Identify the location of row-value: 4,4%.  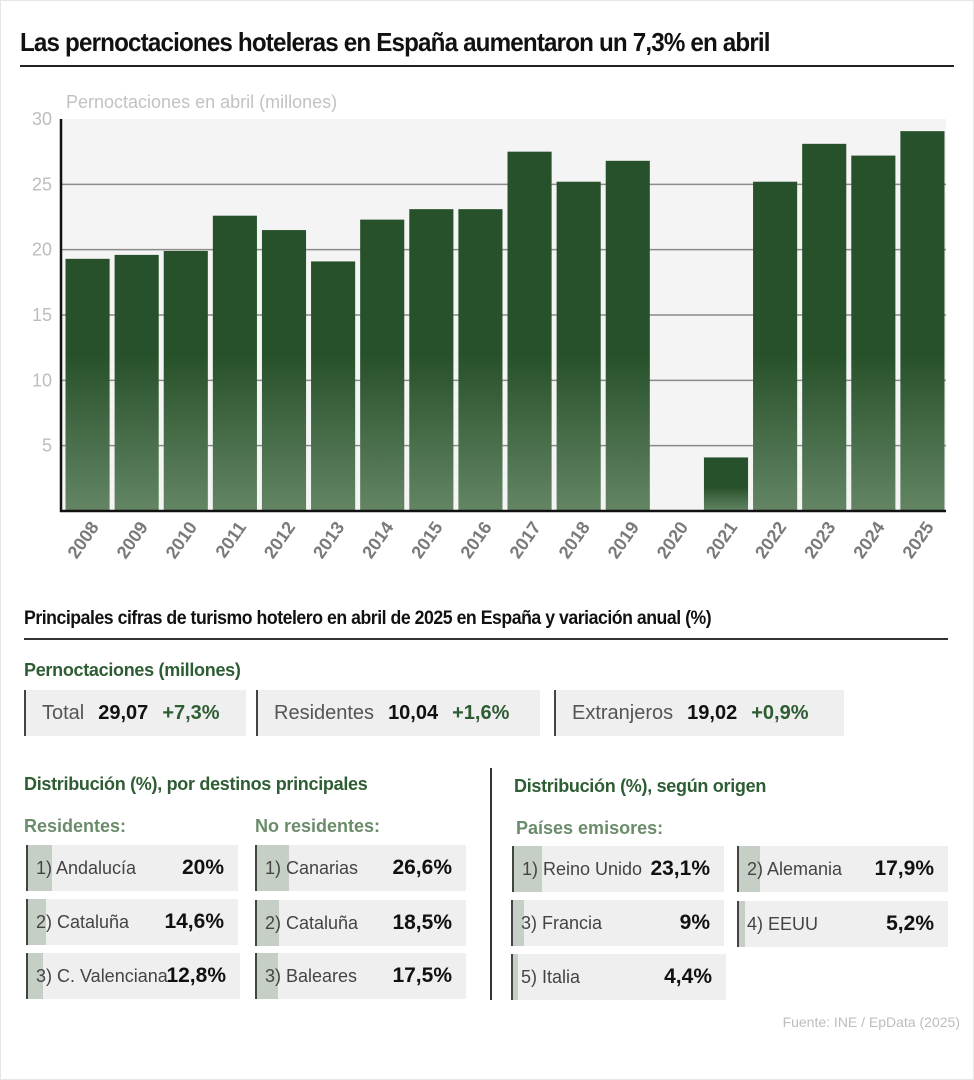
(688, 976).